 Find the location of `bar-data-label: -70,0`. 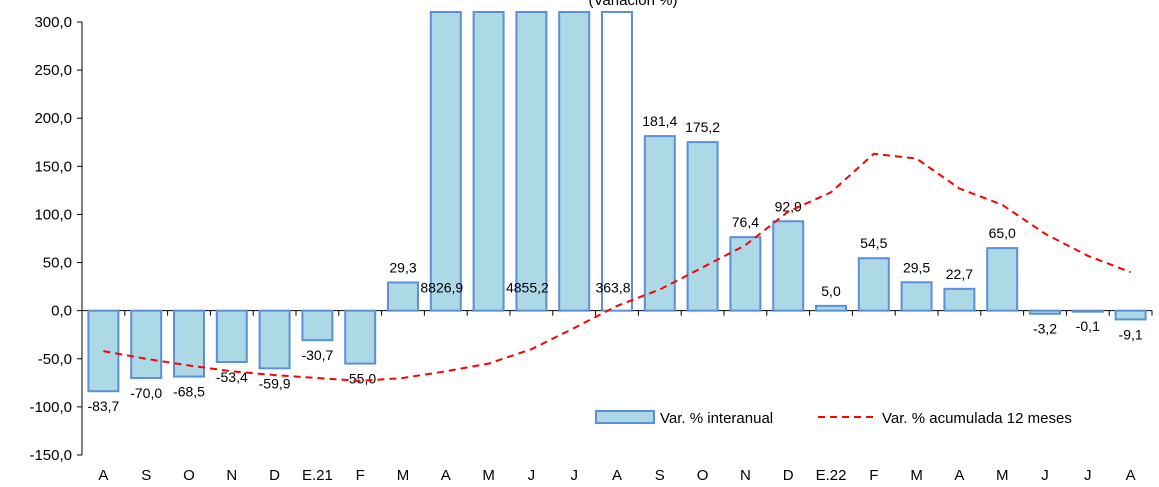

bar-data-label: -70,0 is located at coordinates (146, 393).